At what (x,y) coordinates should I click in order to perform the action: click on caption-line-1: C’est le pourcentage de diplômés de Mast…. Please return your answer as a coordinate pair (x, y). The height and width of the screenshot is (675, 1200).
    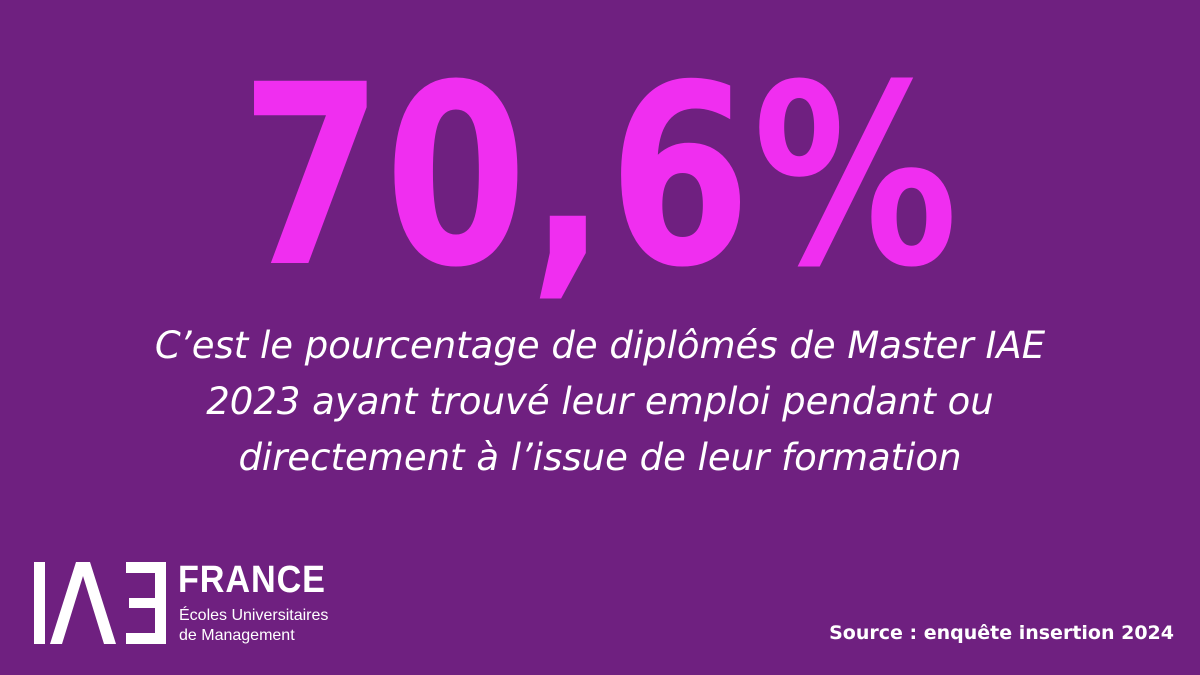
    Looking at the image, I should click on (600, 345).